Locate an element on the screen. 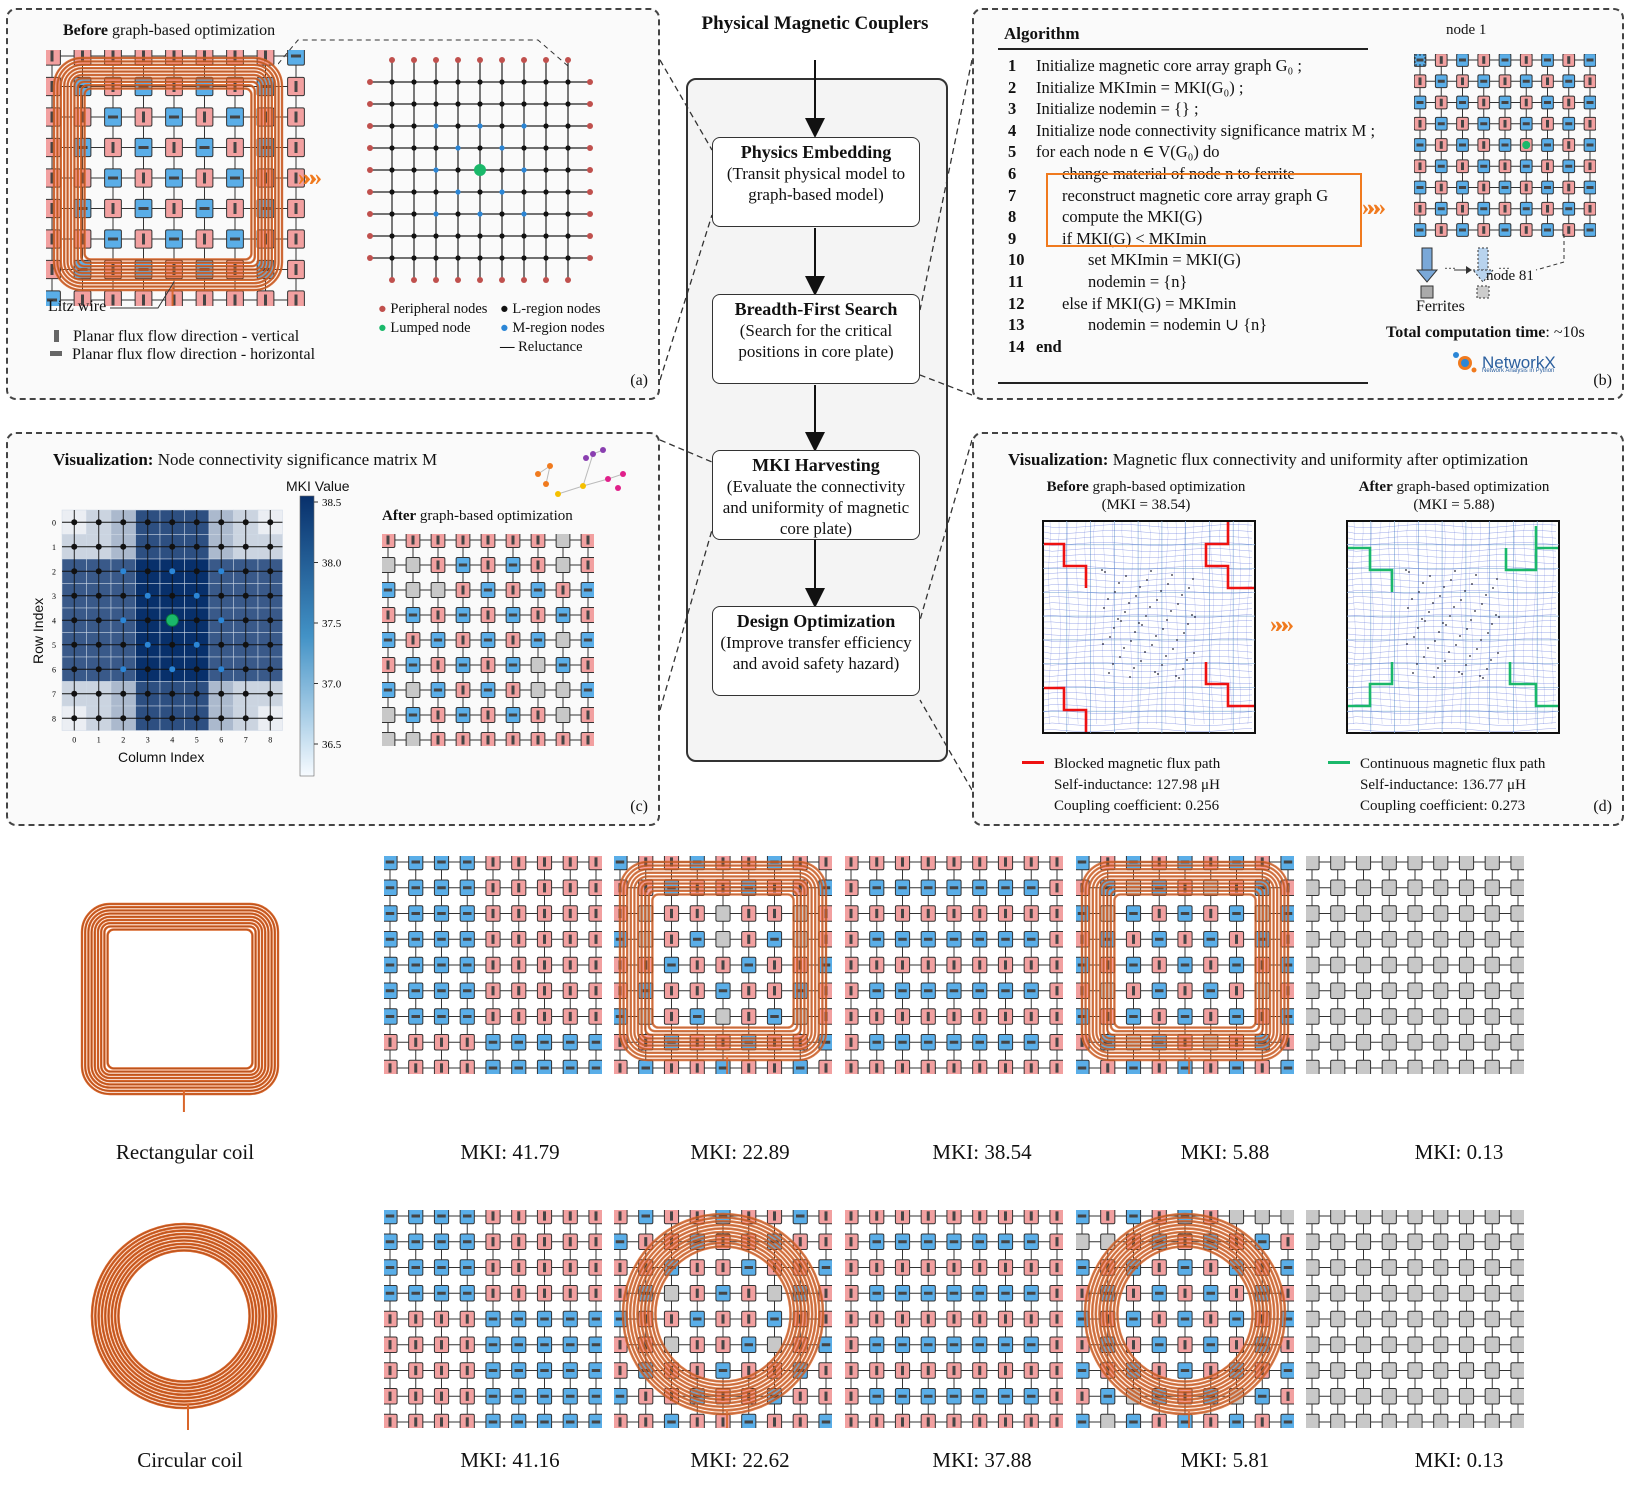 The image size is (1630, 1485). circ-coil-caption: Circular coil is located at coordinates (190, 1460).